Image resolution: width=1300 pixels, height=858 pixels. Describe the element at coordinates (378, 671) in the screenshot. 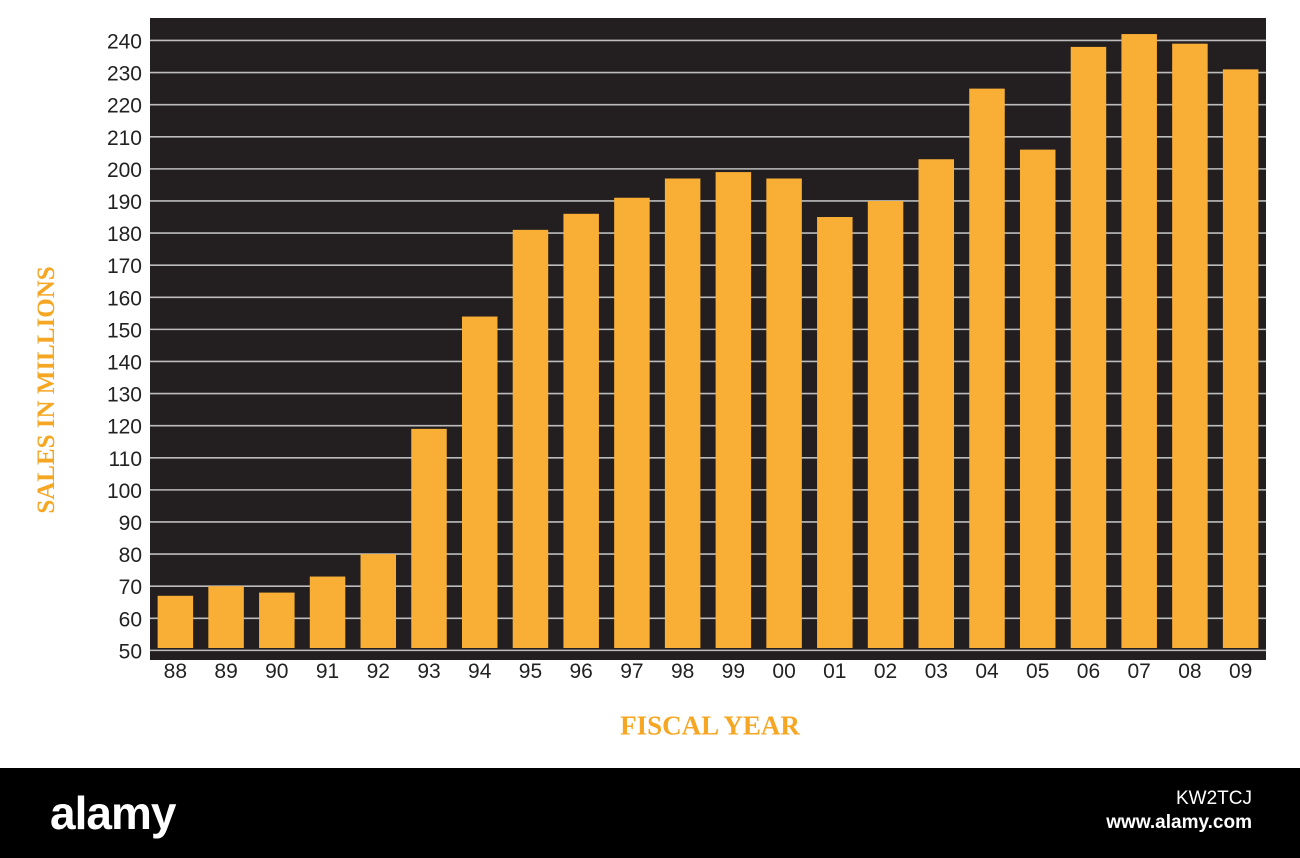

I see `x-tick-label: 92` at that location.